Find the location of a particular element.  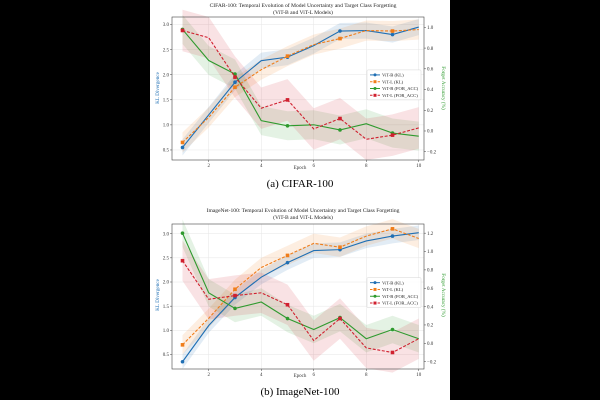

x-axis-label: Epoch is located at coordinates (300, 168).